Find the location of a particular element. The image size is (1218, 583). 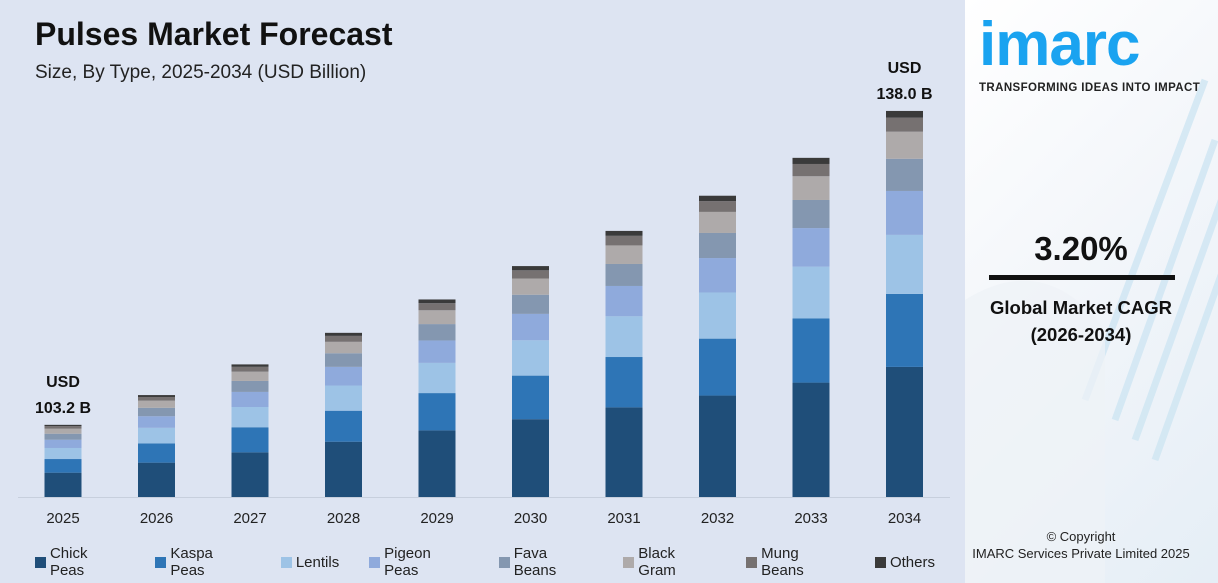

bar-segment-chick-peas-2032 is located at coordinates (717, 446).